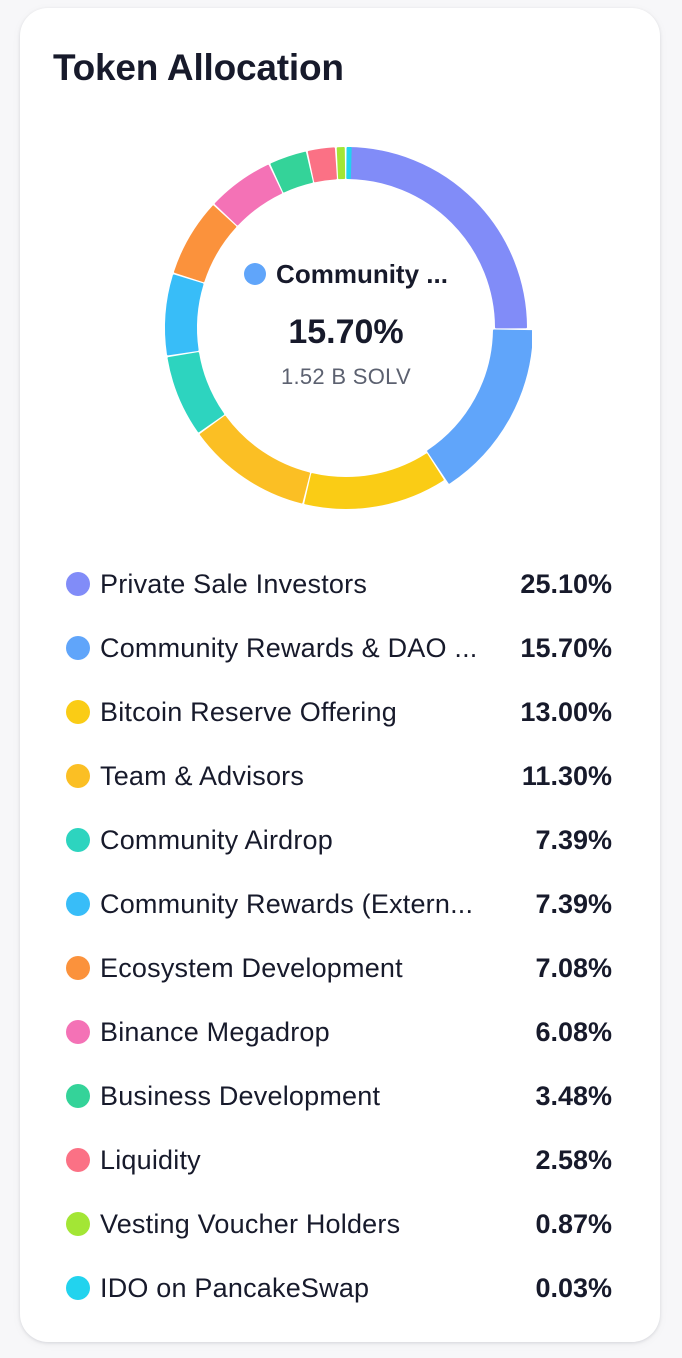 Image resolution: width=682 pixels, height=1358 pixels. What do you see at coordinates (339, 1160) in the screenshot?
I see `legend-item: Liquidity 2.58%` at bounding box center [339, 1160].